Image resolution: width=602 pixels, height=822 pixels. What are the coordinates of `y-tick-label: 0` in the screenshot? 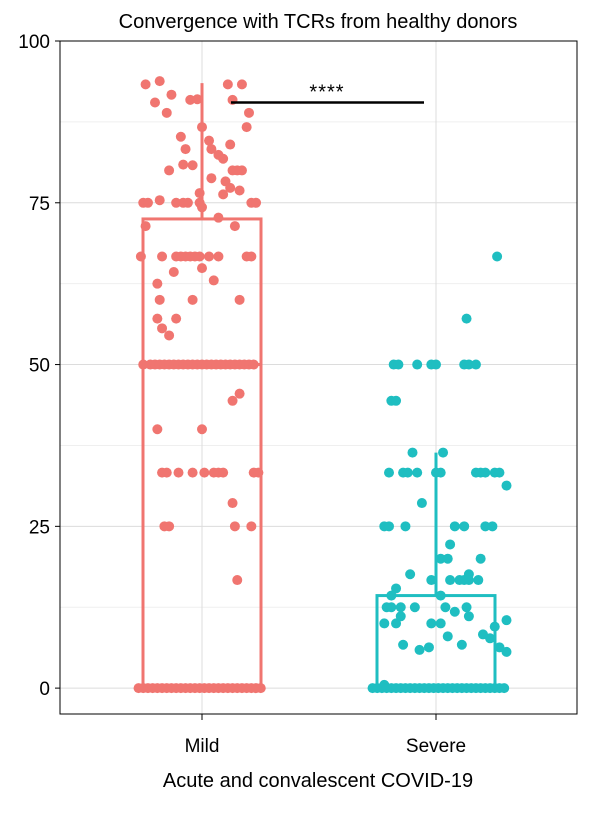 It's located at (44, 689).